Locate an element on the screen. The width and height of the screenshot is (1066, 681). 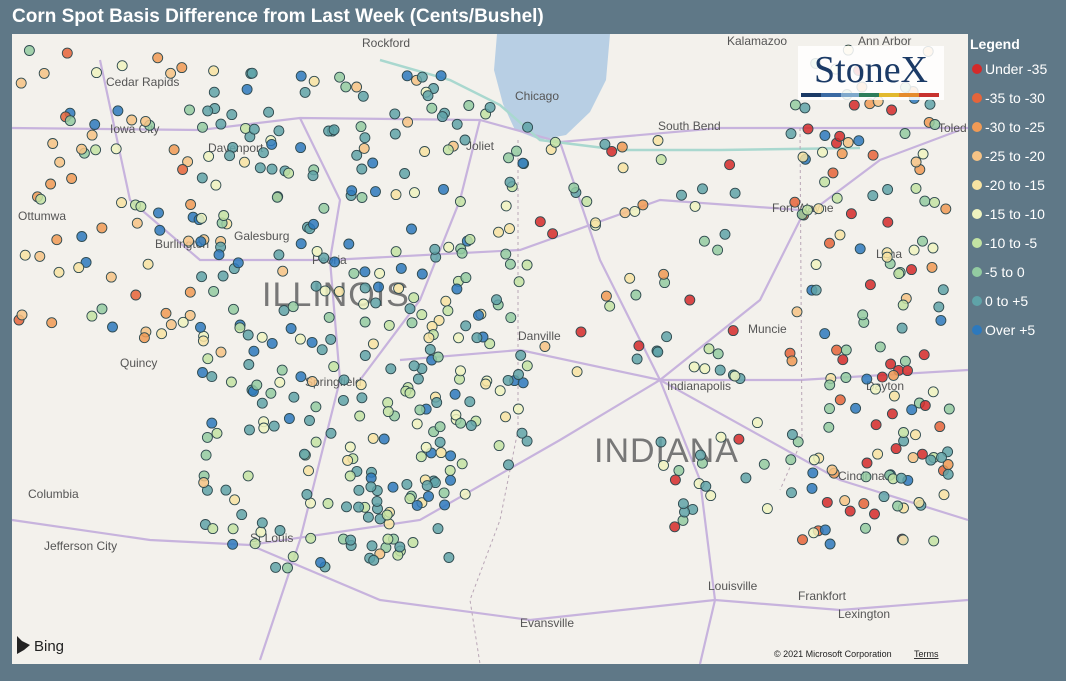
legend-label: Under -35 is located at coordinates (1016, 69).